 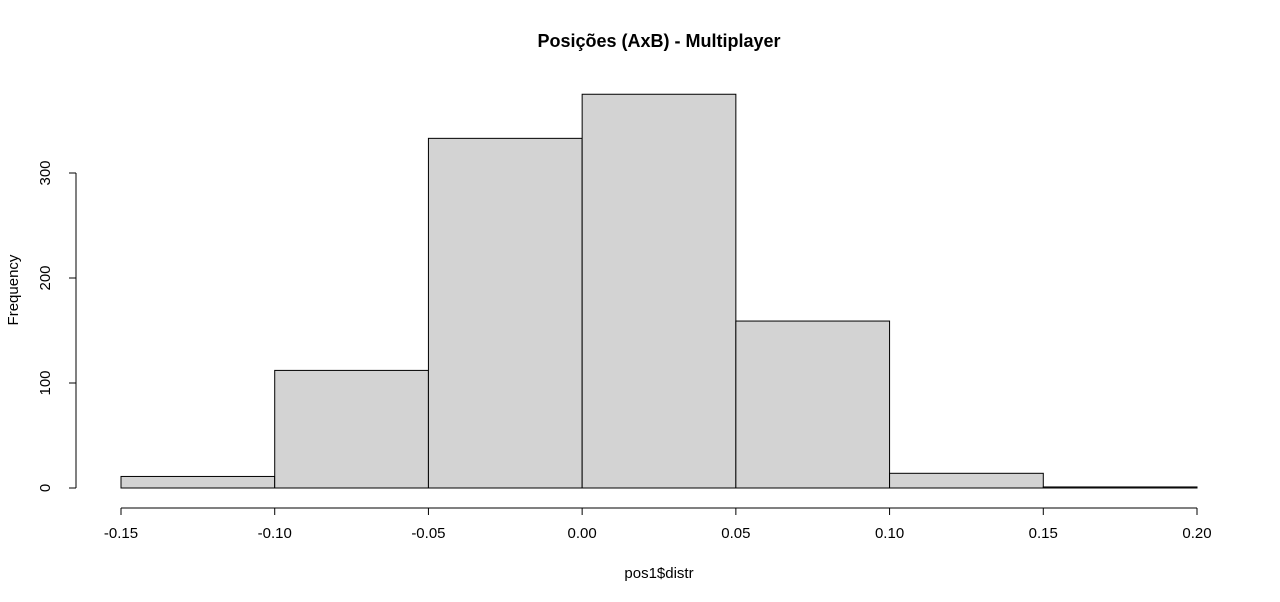 I want to click on x-tick-label: -0.10, so click(x=275, y=533).